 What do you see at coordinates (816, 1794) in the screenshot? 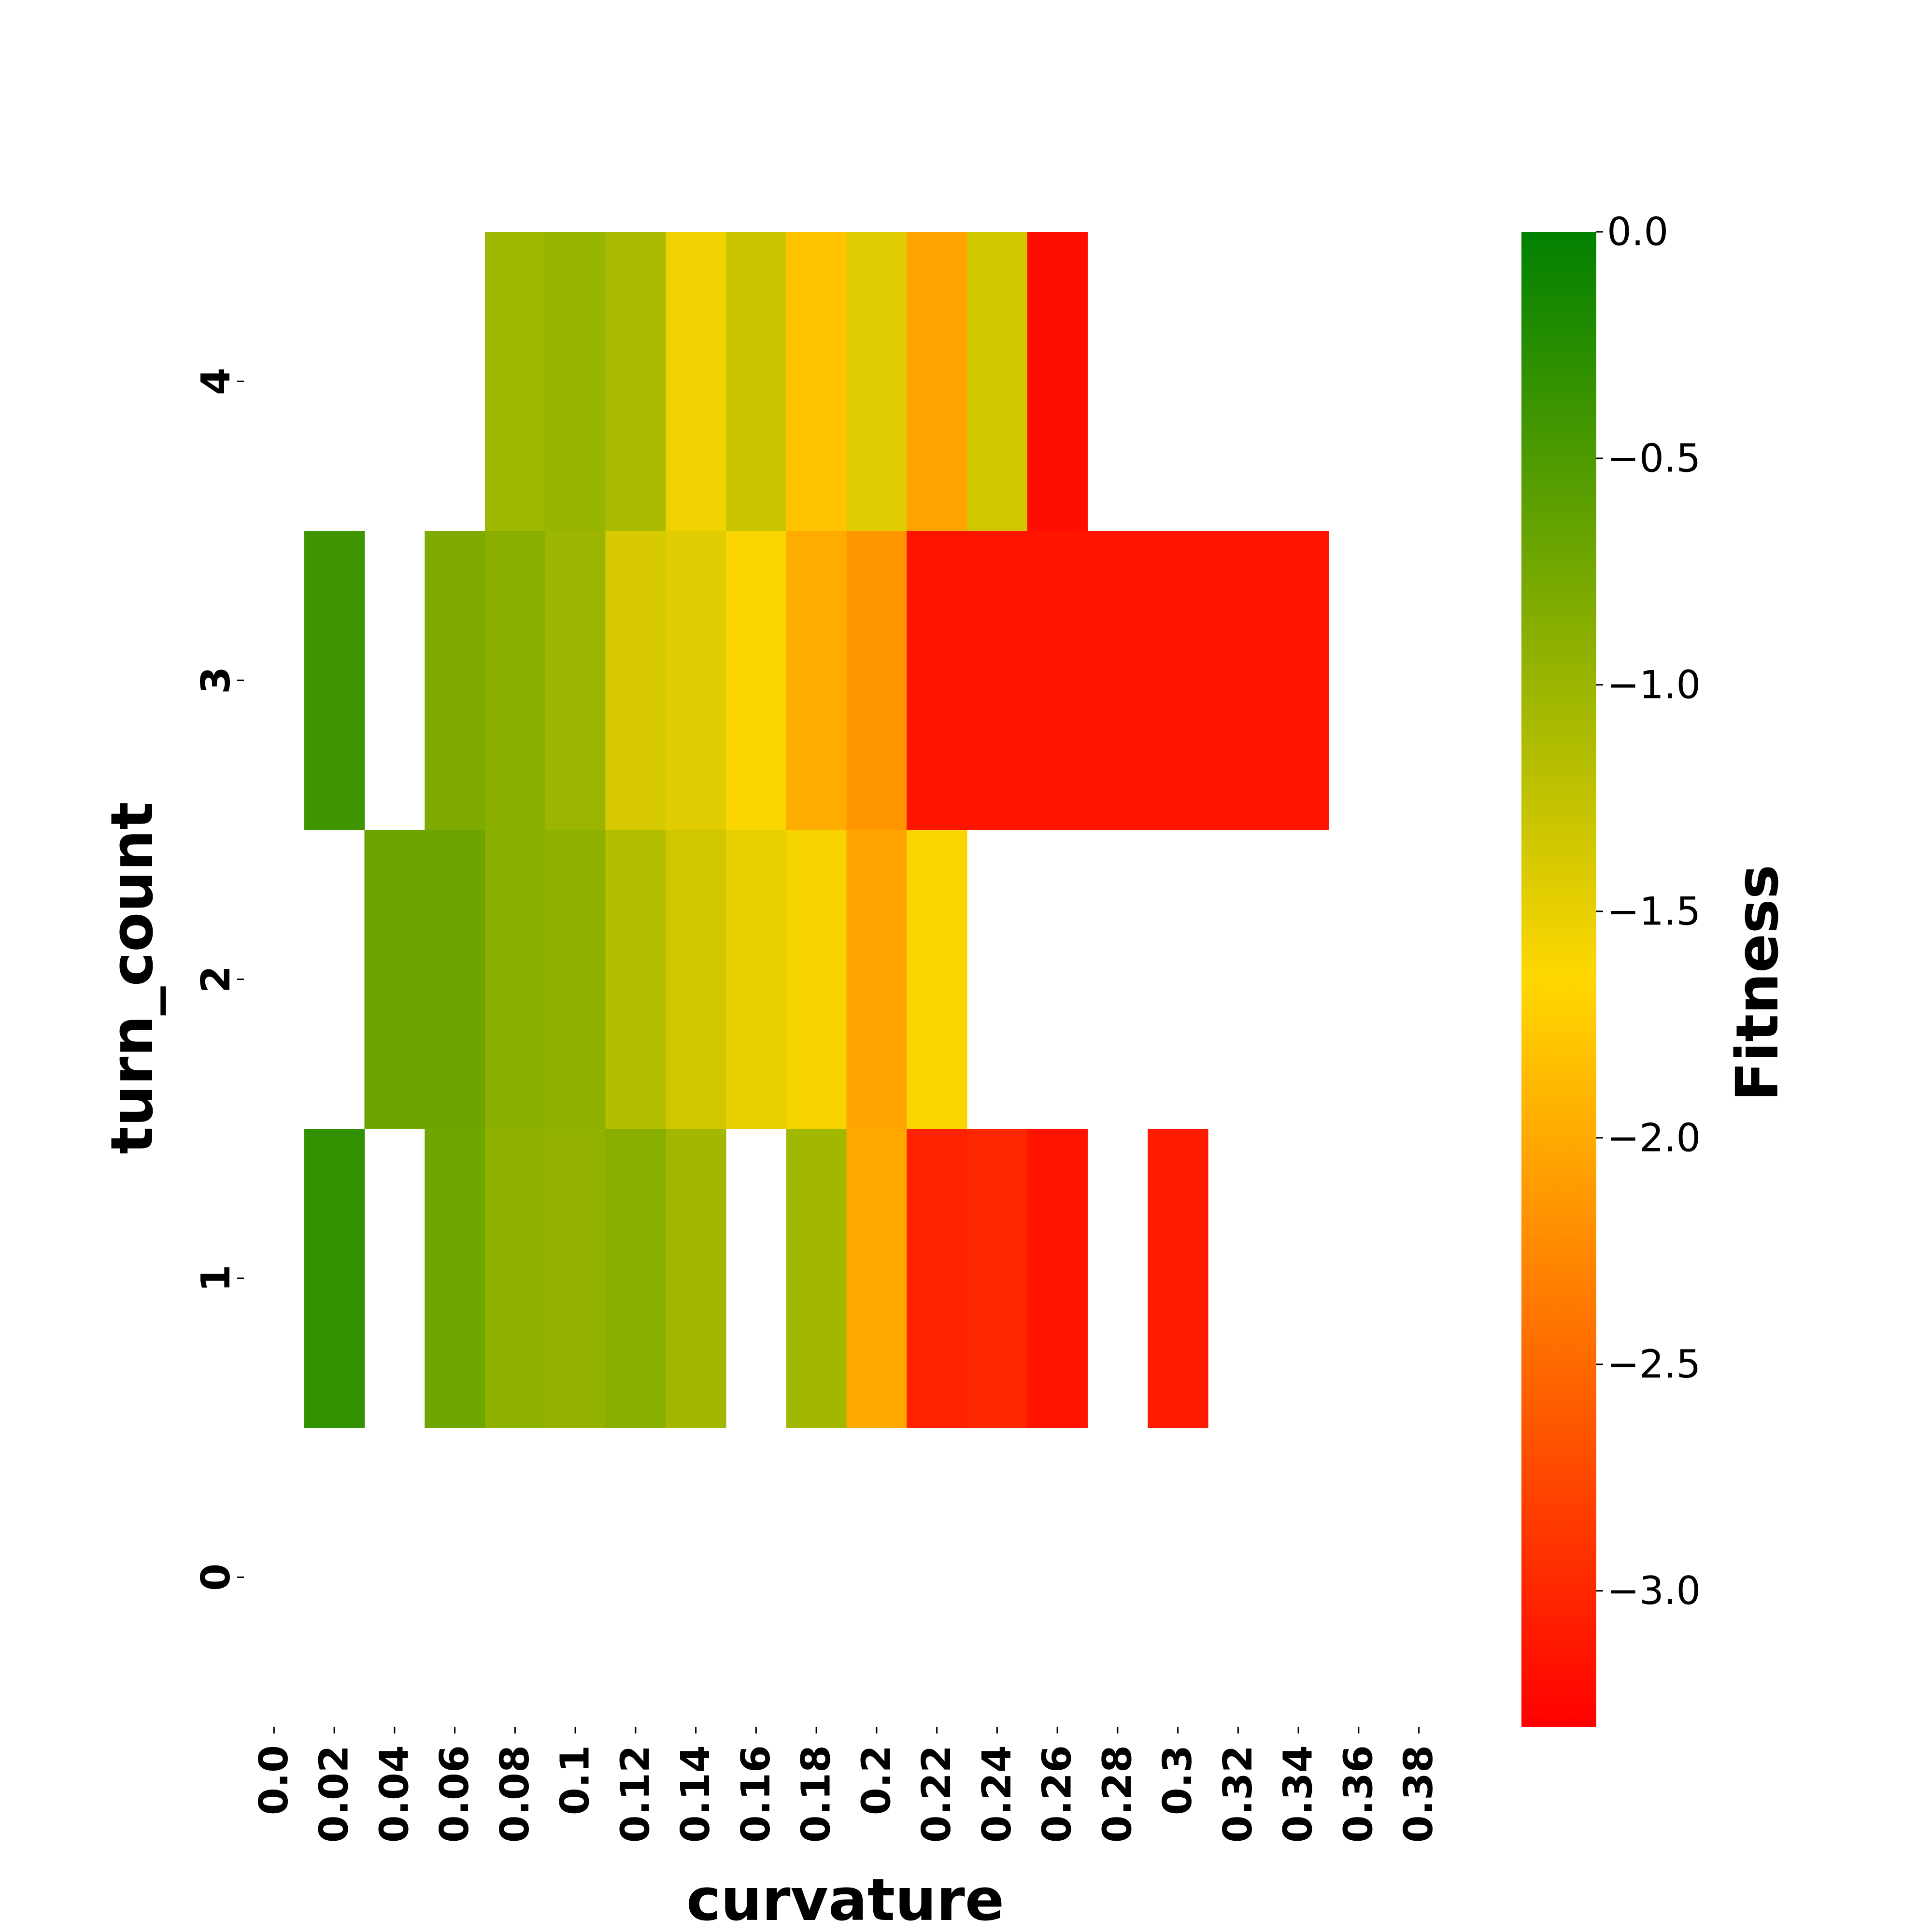
I see `x-tick-label: 0.18` at bounding box center [816, 1794].